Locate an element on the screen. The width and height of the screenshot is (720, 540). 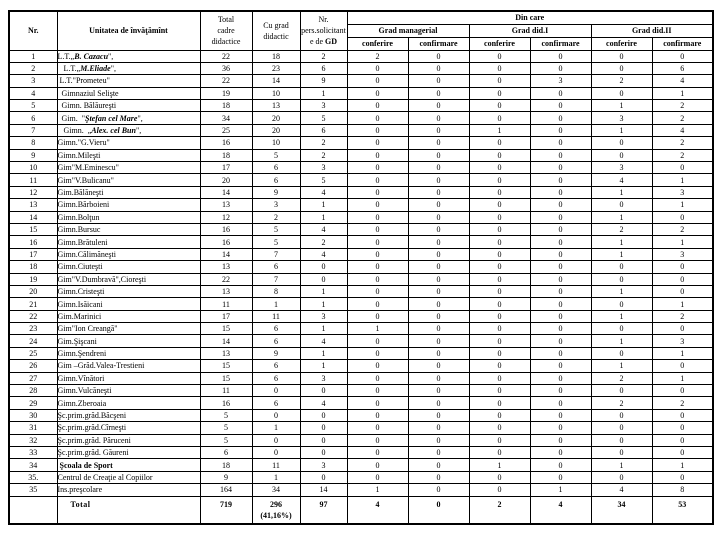
cell-value: 10 is located at coordinates (276, 93).